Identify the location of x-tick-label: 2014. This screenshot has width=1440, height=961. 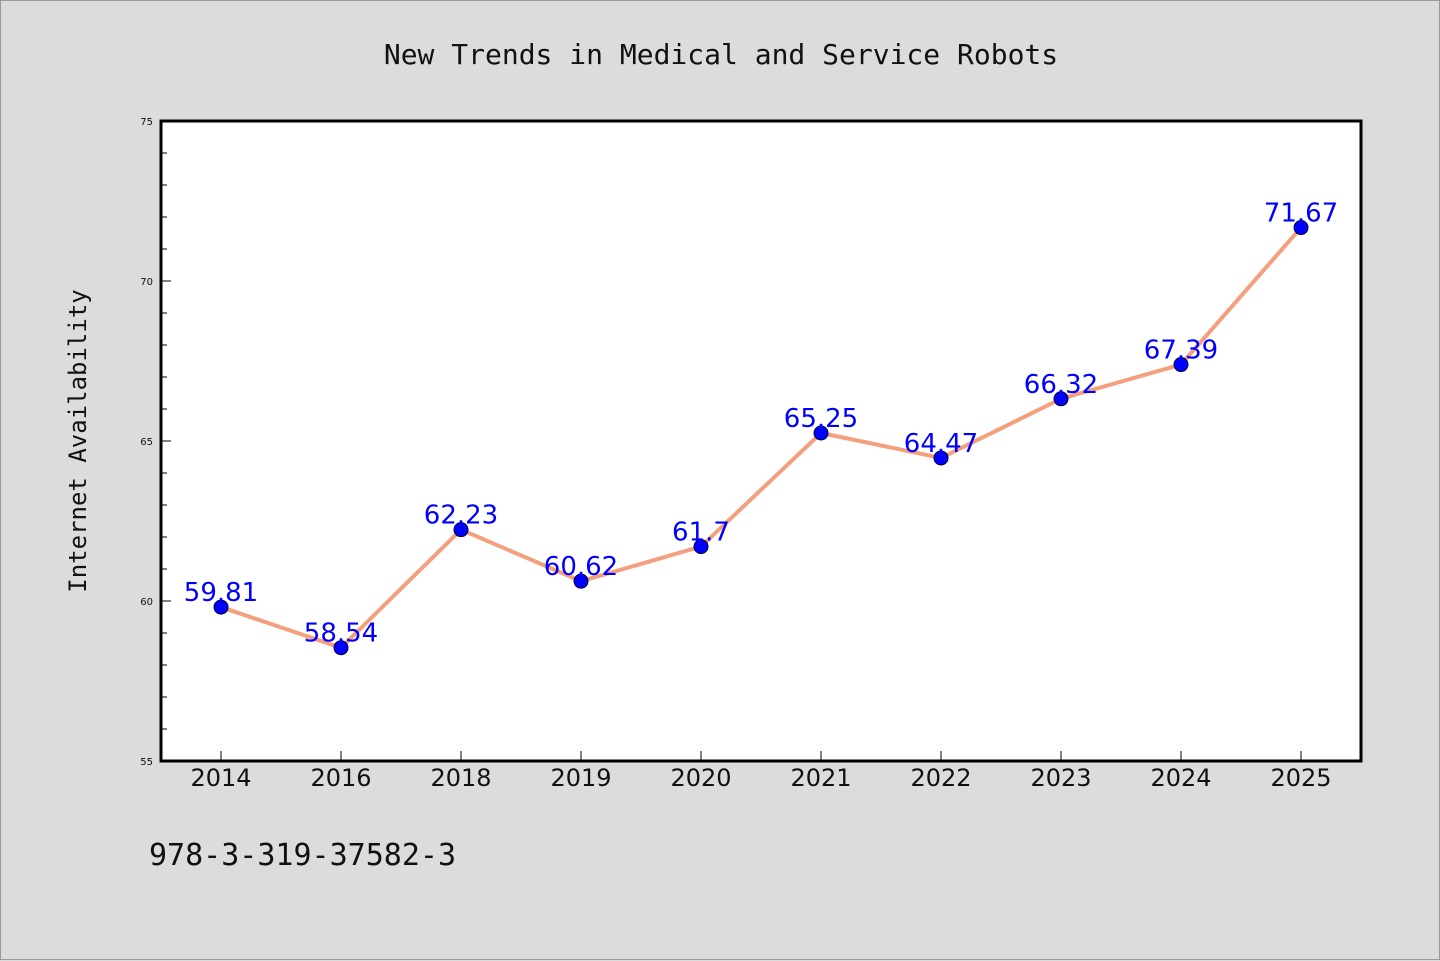
(220, 778).